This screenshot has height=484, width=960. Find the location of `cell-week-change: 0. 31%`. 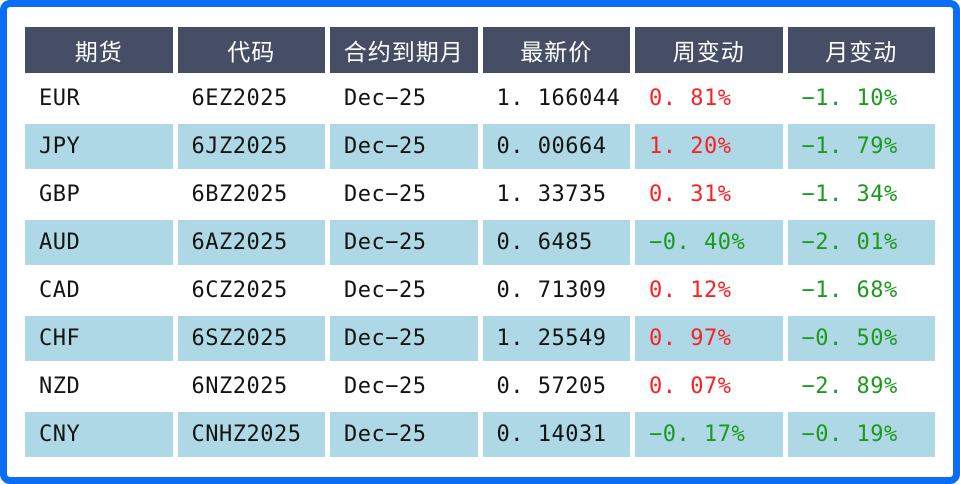

cell-week-change: 0. 31% is located at coordinates (690, 194).